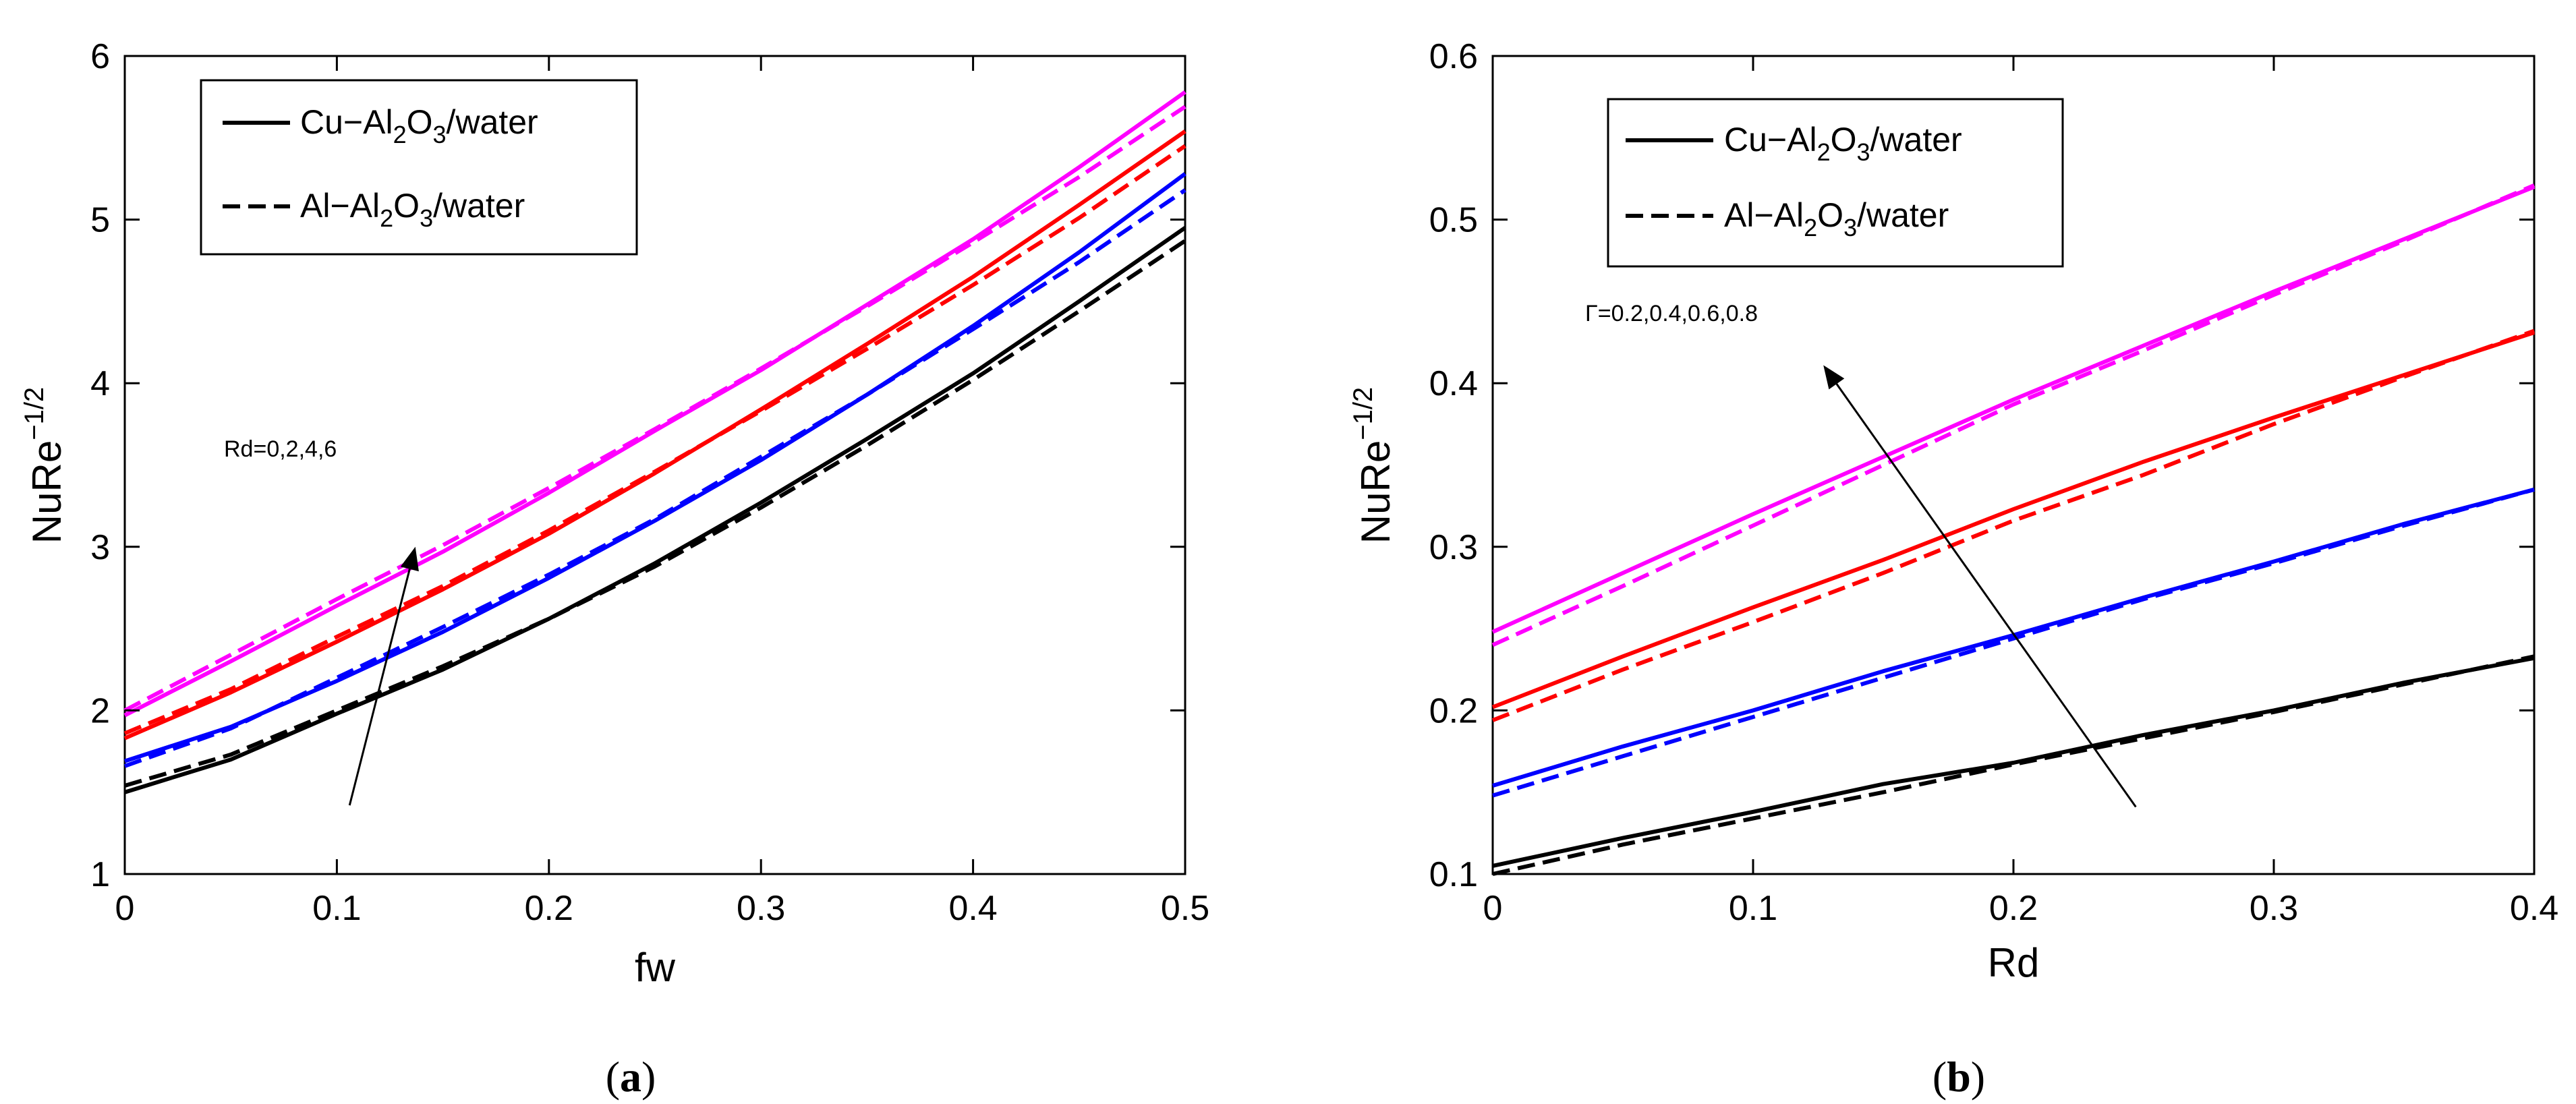 The height and width of the screenshot is (1104, 2576). Describe the element at coordinates (100, 383) in the screenshot. I see `y-tick-label: 4` at that location.